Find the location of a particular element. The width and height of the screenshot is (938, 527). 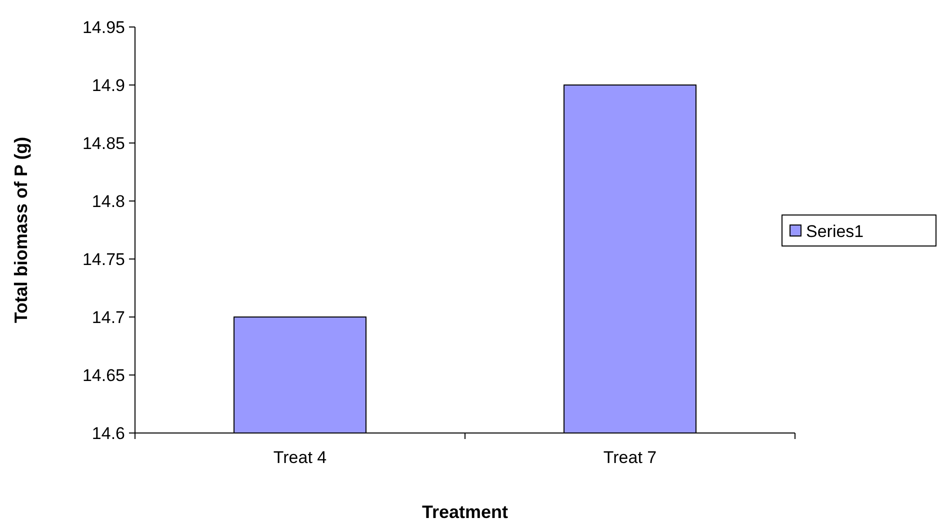

x-axis-title: Treatment is located at coordinates (465, 512).